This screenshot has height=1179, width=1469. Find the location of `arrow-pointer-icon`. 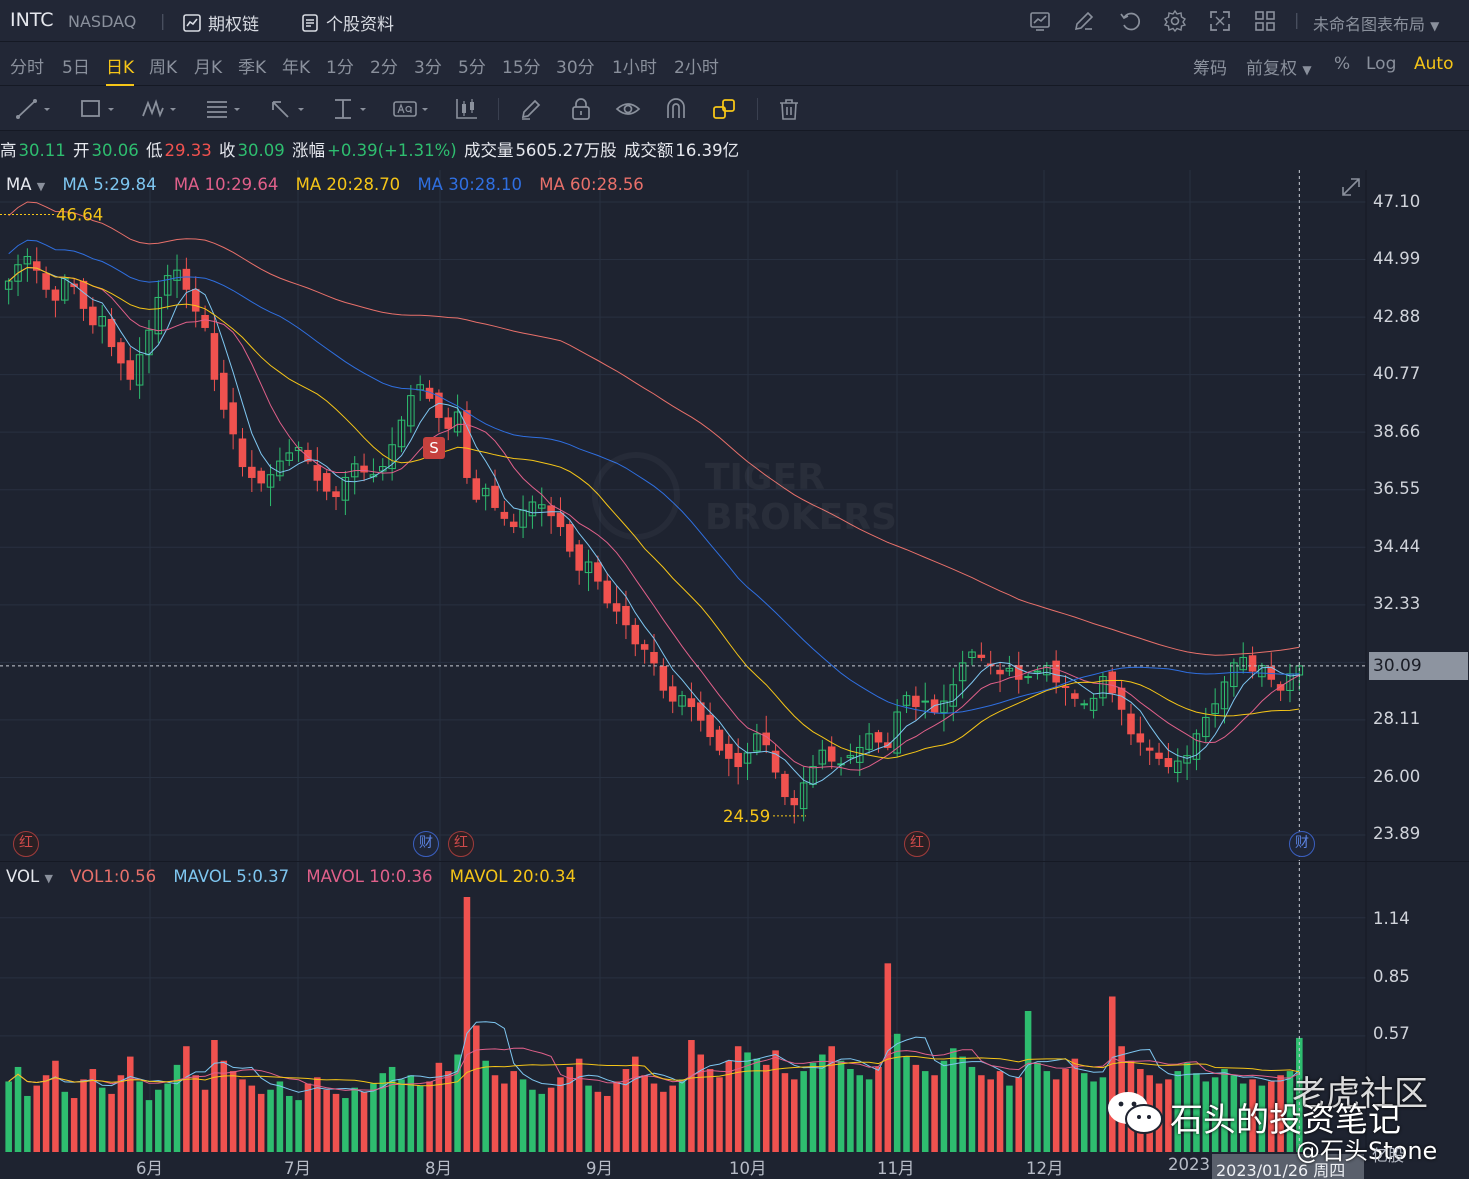

arrow-pointer-icon is located at coordinates (280, 109).